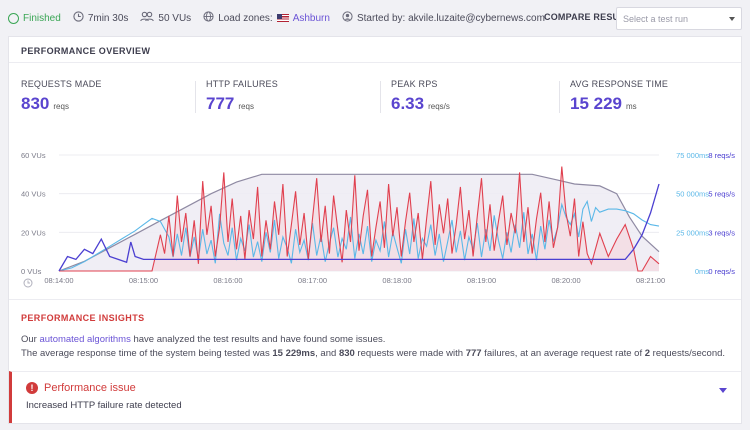  Describe the element at coordinates (311, 18) in the screenshot. I see `load-zone-link: Ashburn` at that location.